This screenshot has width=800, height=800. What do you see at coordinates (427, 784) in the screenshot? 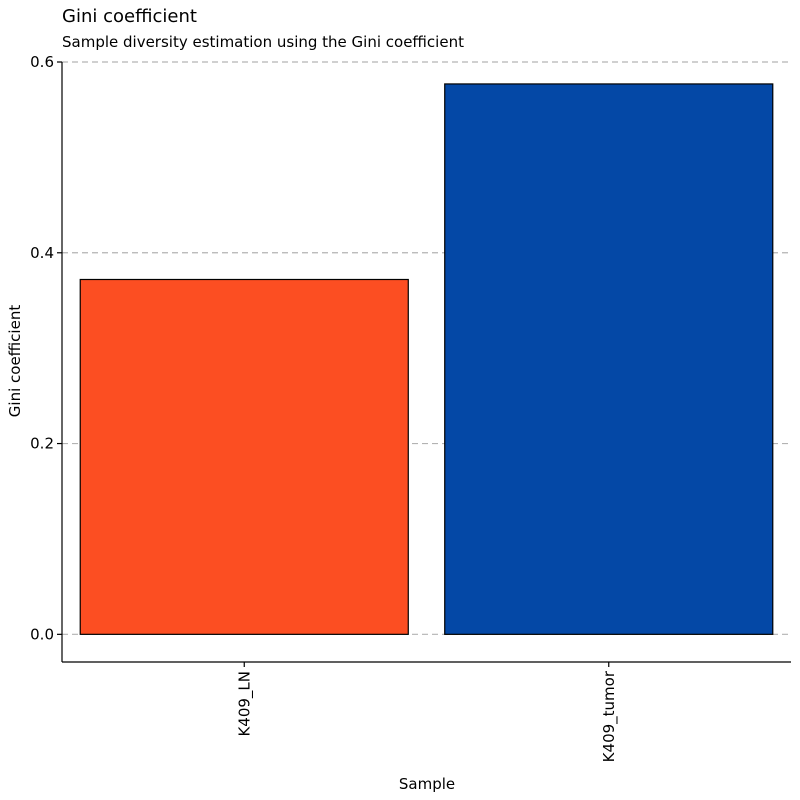
I see `x-axis-title: Sample` at bounding box center [427, 784].